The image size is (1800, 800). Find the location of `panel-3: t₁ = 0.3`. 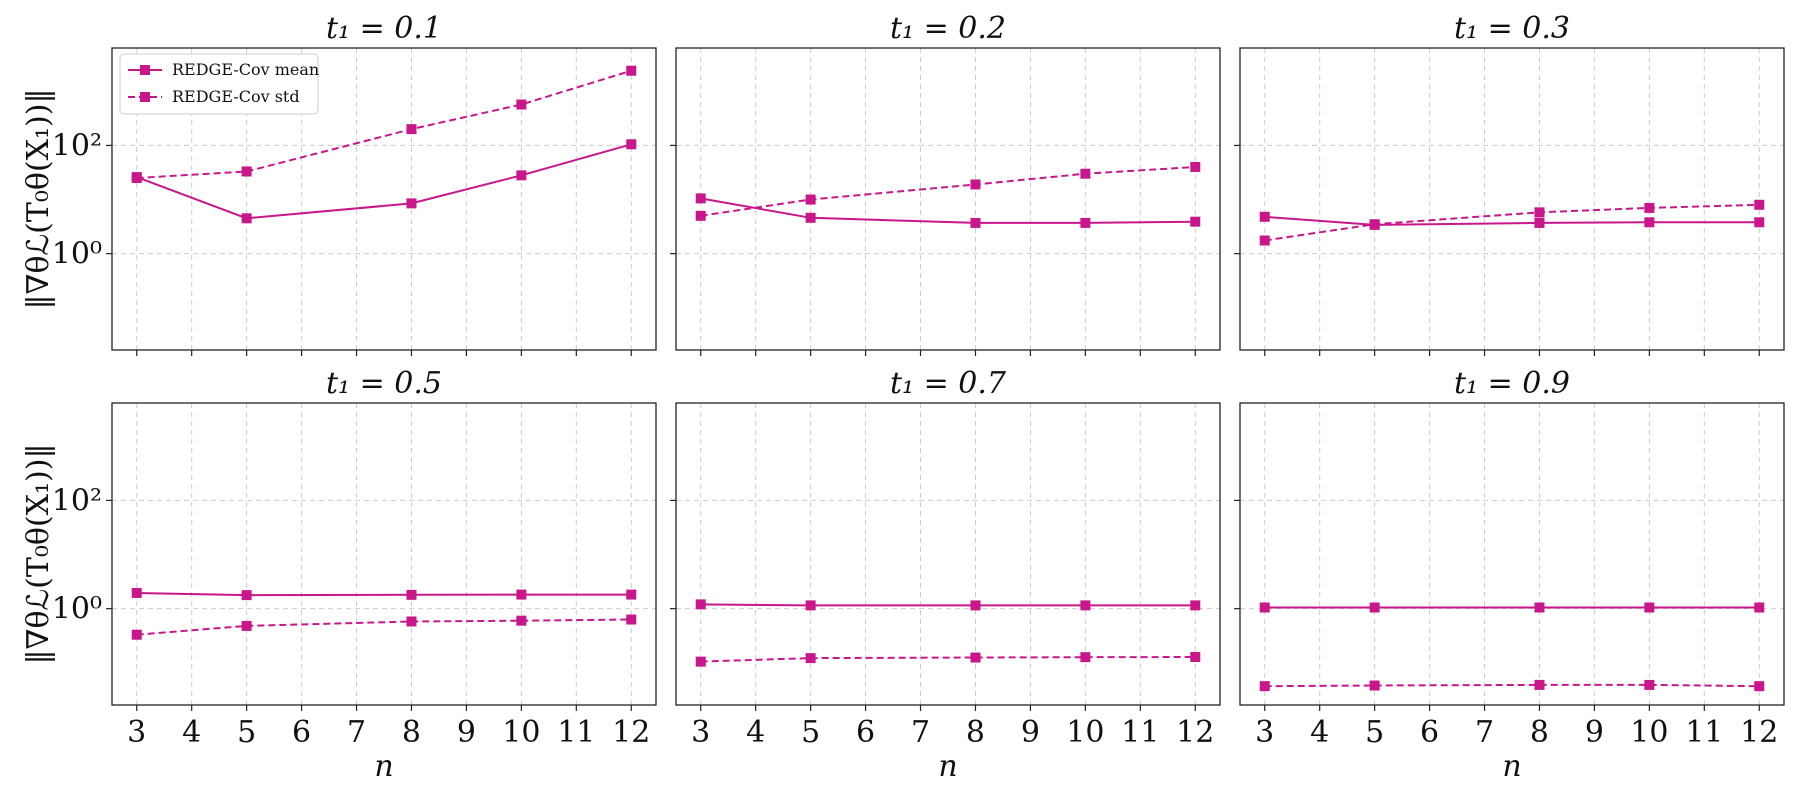

panel-3: t₁ = 0.3 is located at coordinates (1509, 183).